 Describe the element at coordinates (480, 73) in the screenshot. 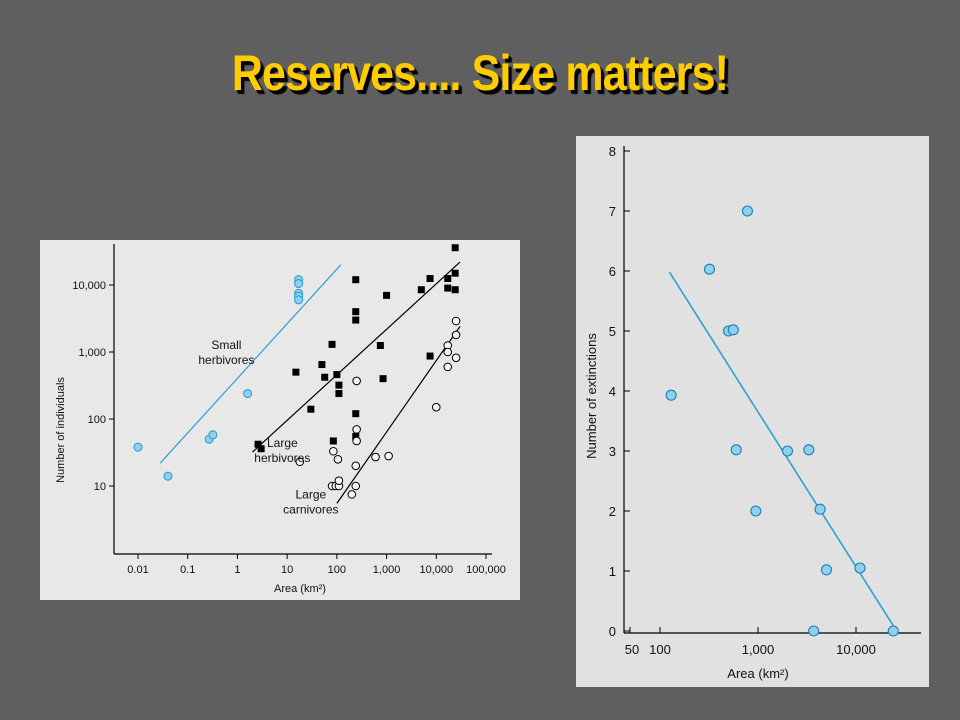

I see `slide-title: Reserves.... Size matters!` at that location.